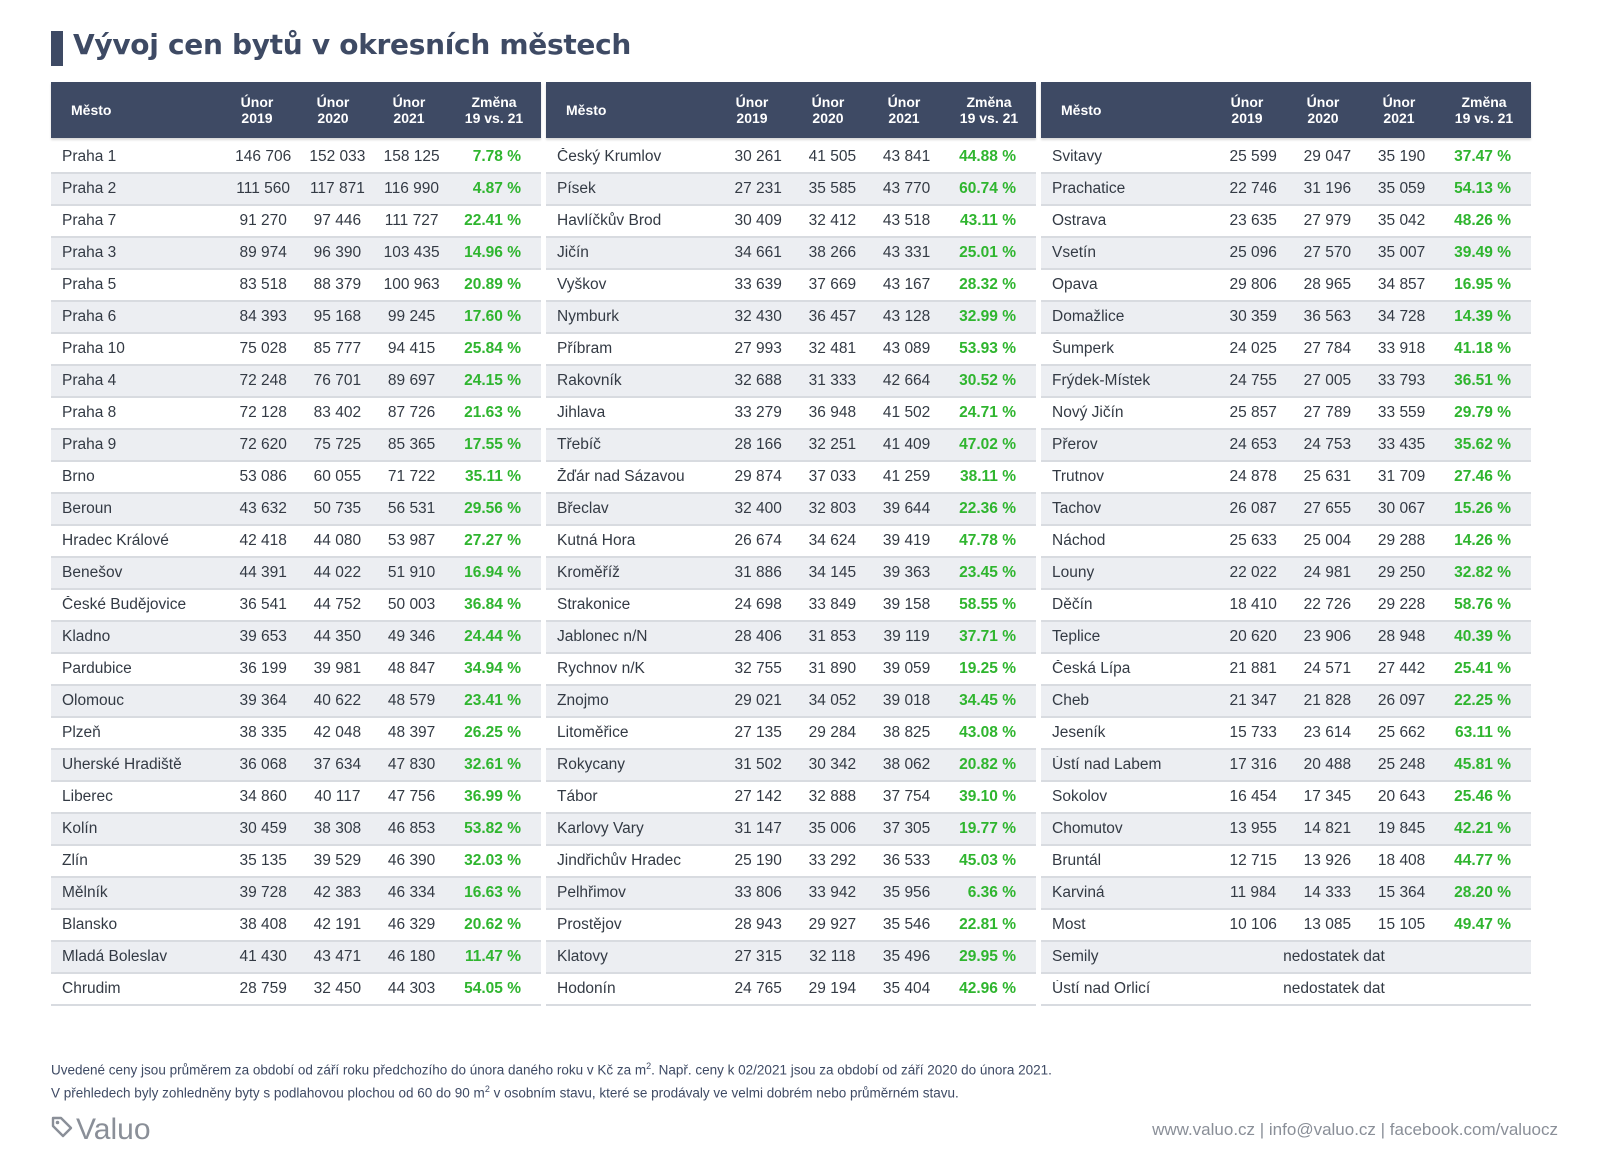  Describe the element at coordinates (585, 348) in the screenshot. I see `city-name: Příbram` at that location.